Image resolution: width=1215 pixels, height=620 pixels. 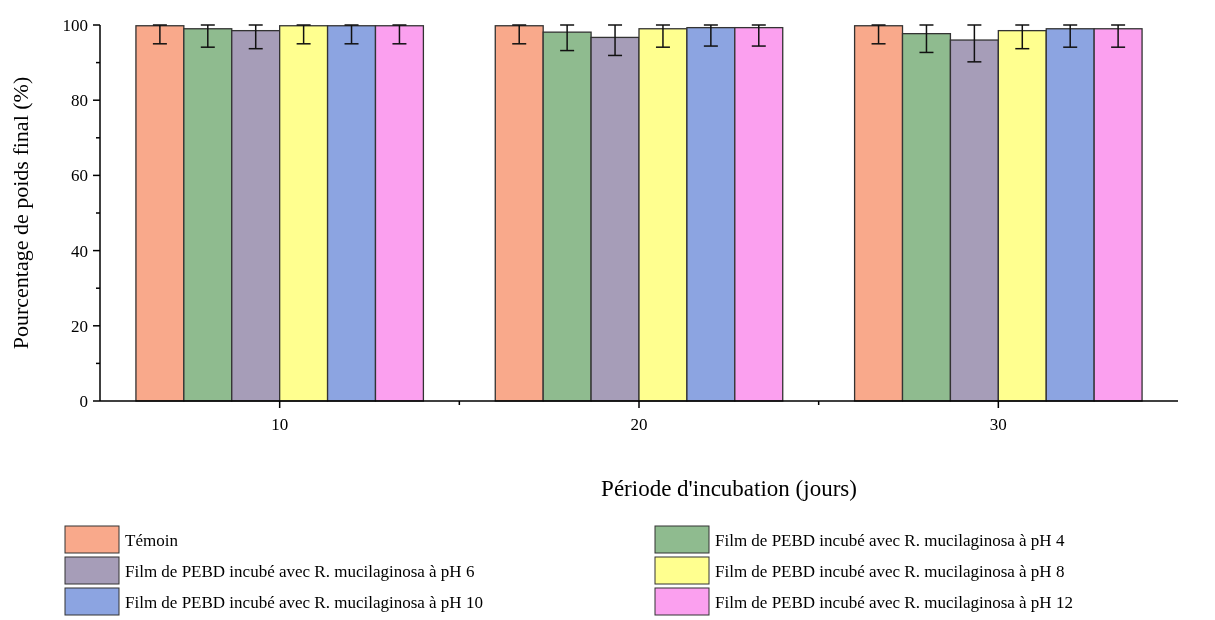 I want to click on x-tick-label: 30, so click(x=998, y=424).